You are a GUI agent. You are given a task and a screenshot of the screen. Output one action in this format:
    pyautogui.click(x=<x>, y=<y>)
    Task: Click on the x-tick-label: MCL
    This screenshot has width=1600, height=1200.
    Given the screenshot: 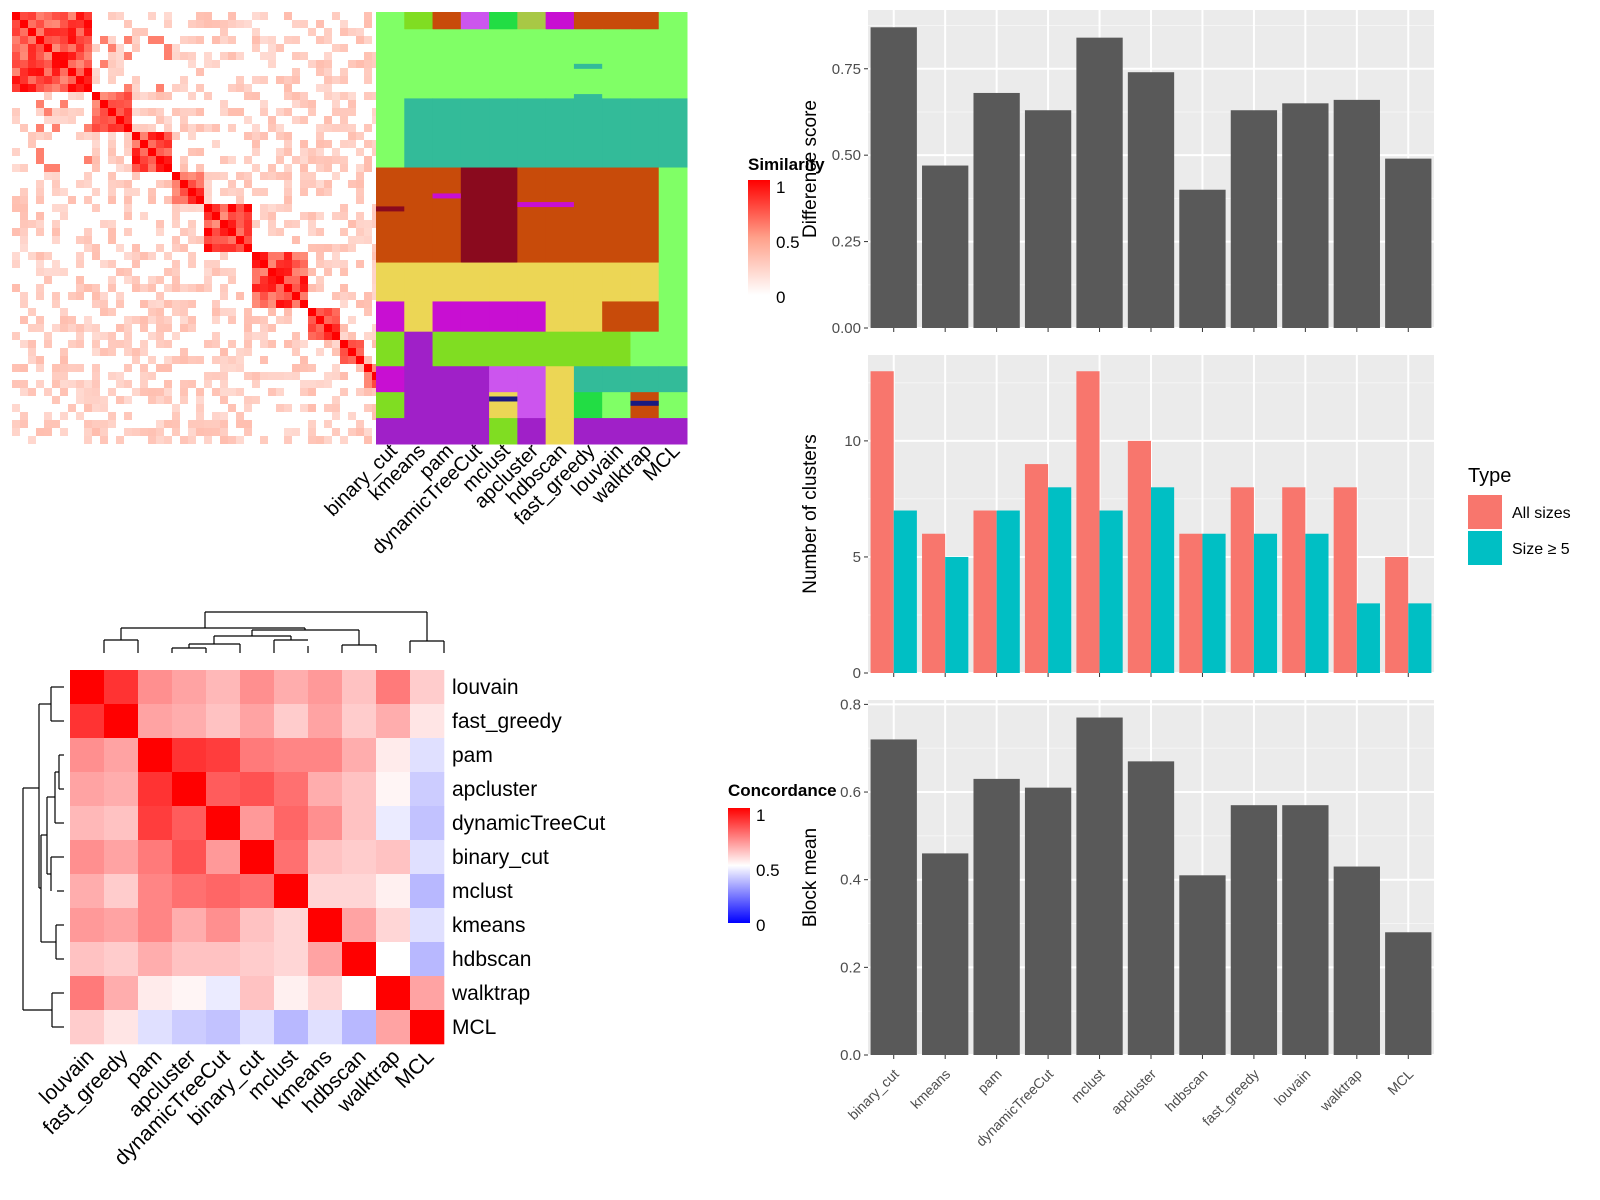 What is the action you would take?
    pyautogui.click(x=1400, y=1082)
    